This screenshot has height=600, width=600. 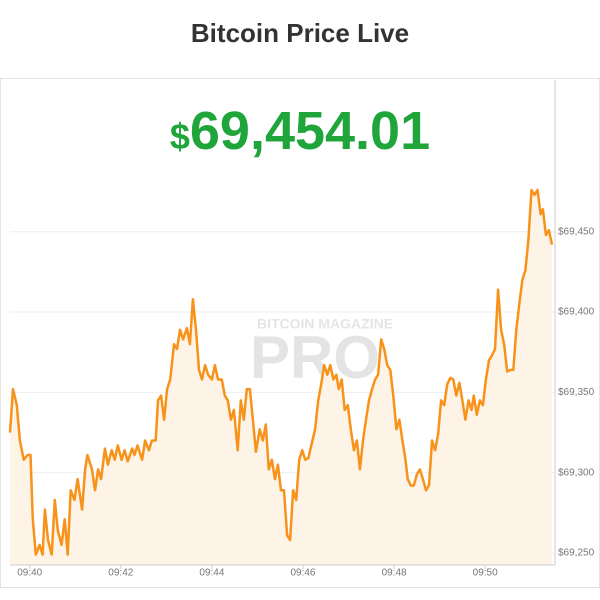 I want to click on watermark-top: BITCOIN MAGAZINE, so click(x=325, y=324).